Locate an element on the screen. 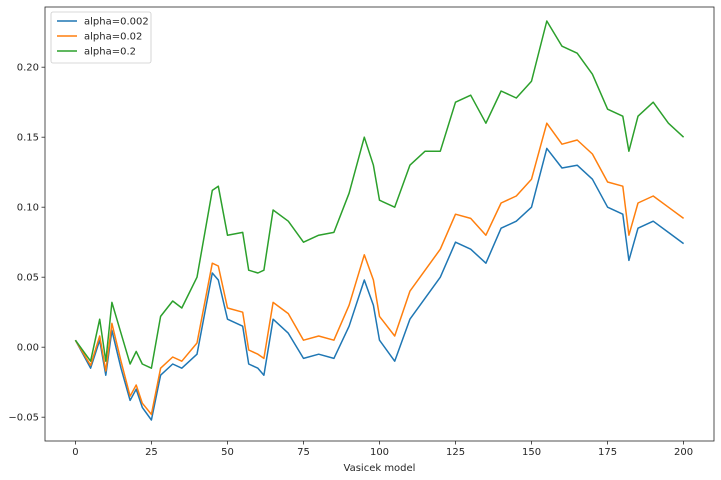  x-tick-label: 125 is located at coordinates (455, 452).